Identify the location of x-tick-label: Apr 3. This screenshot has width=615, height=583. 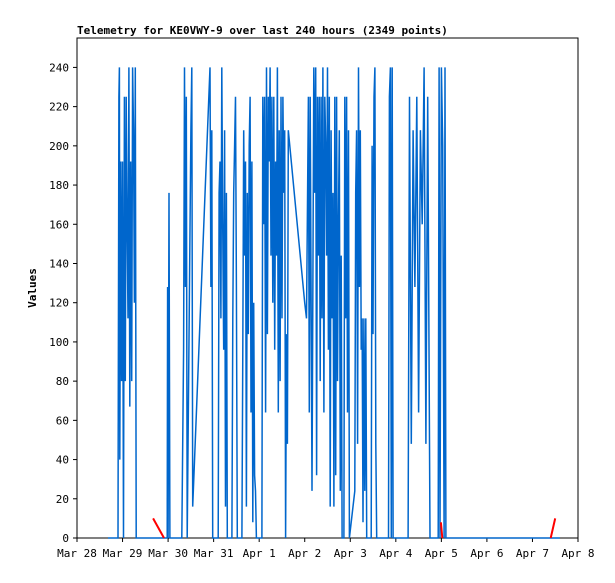
(350, 553).